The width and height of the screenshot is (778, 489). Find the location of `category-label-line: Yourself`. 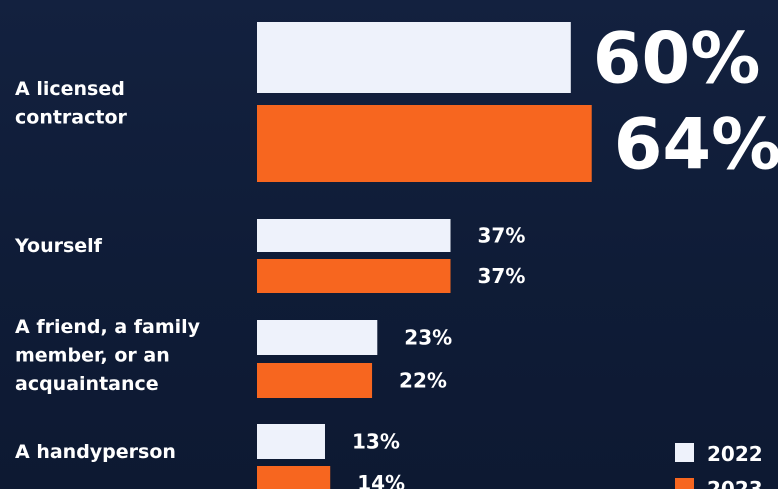

category-label-line: Yourself is located at coordinates (58, 246).